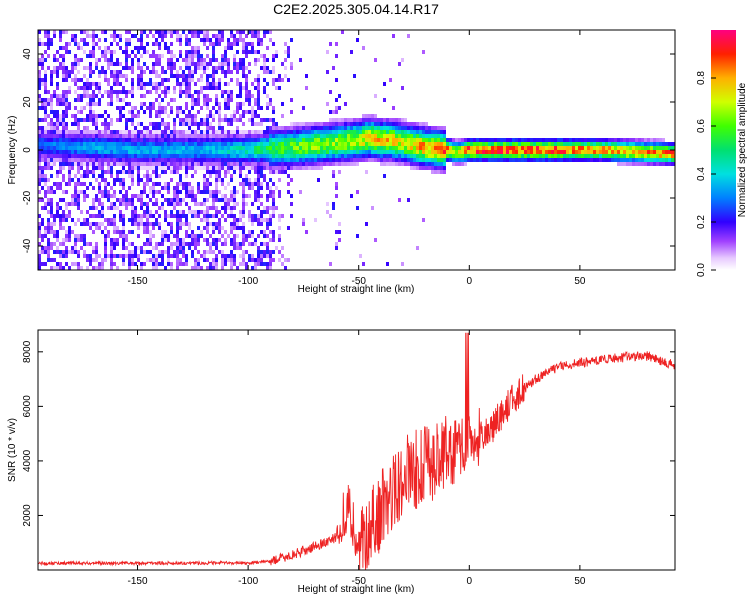 The image size is (750, 600). What do you see at coordinates (701, 126) in the screenshot?
I see `colorbar-tick-label: 0.6` at bounding box center [701, 126].